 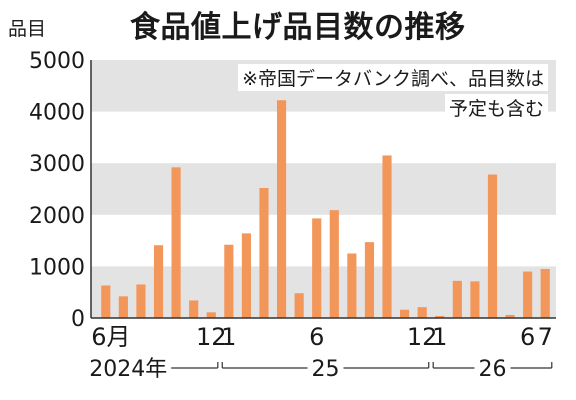 What do you see at coordinates (323, 189) in the screenshot?
I see `grid-band` at bounding box center [323, 189].